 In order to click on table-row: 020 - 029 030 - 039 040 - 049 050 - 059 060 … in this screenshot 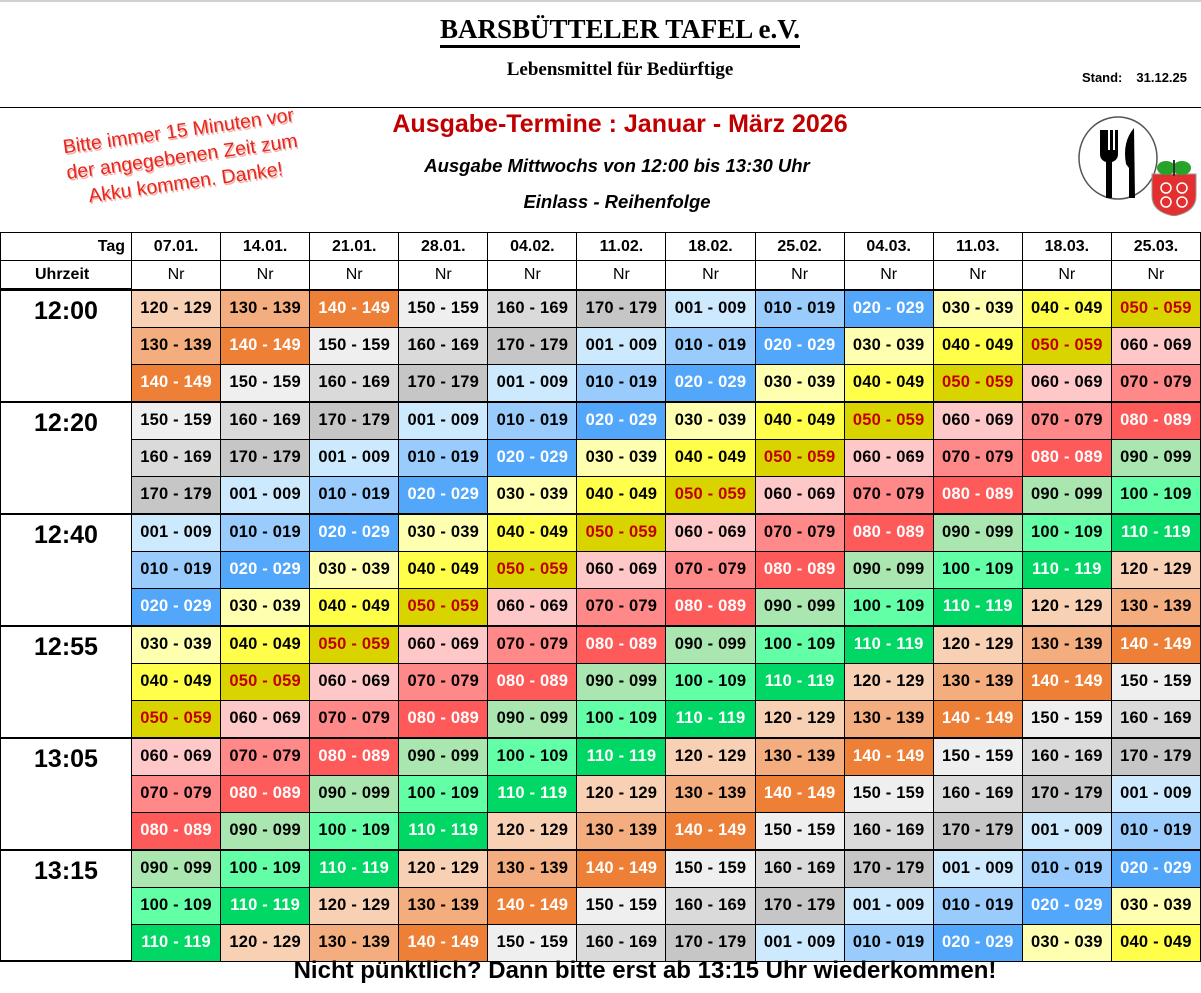, I will do `click(601, 606)`.